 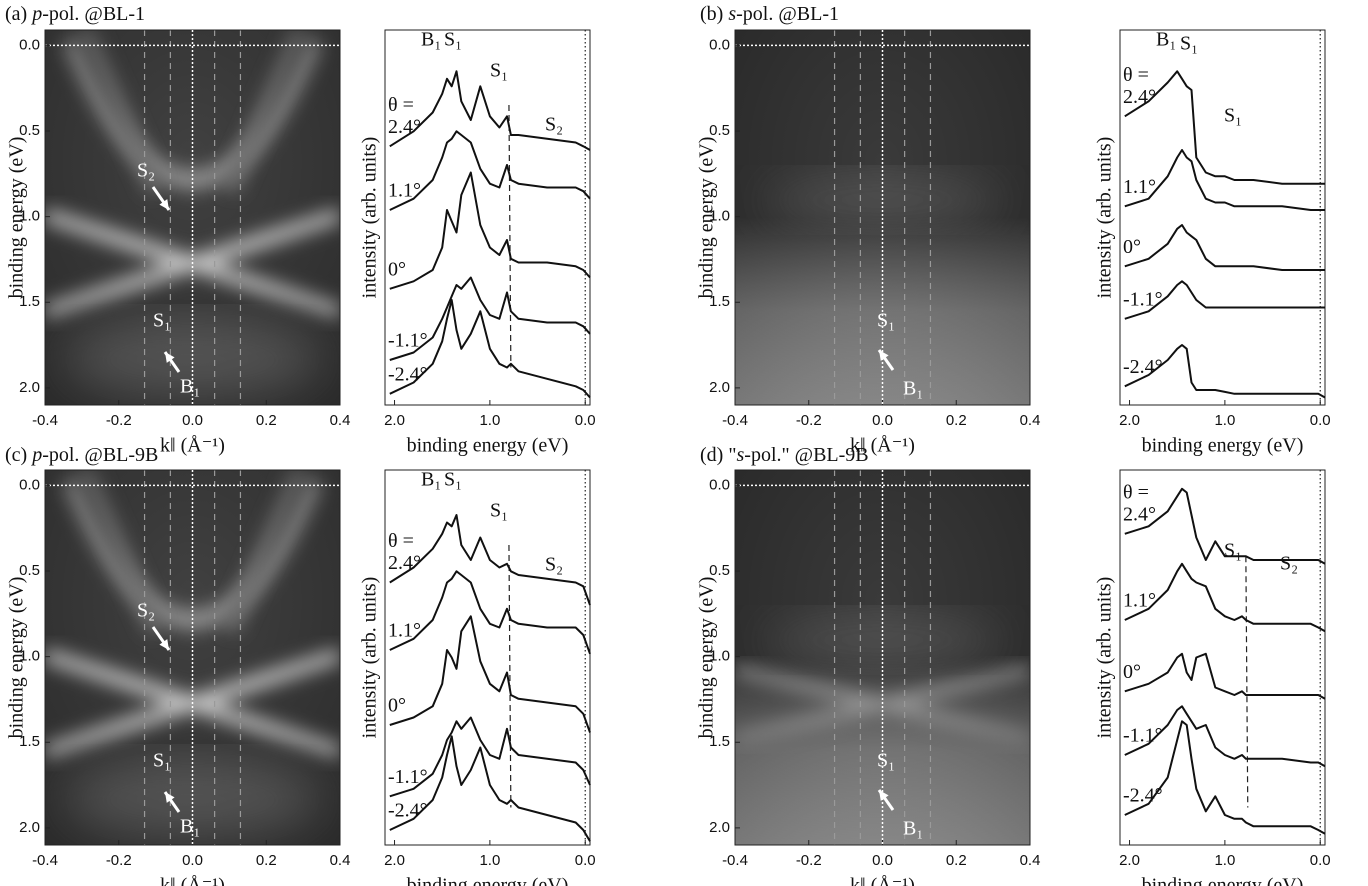 What do you see at coordinates (81, 455) in the screenshot?
I see `panel-title: (c) p-pol. @BL-9B` at bounding box center [81, 455].